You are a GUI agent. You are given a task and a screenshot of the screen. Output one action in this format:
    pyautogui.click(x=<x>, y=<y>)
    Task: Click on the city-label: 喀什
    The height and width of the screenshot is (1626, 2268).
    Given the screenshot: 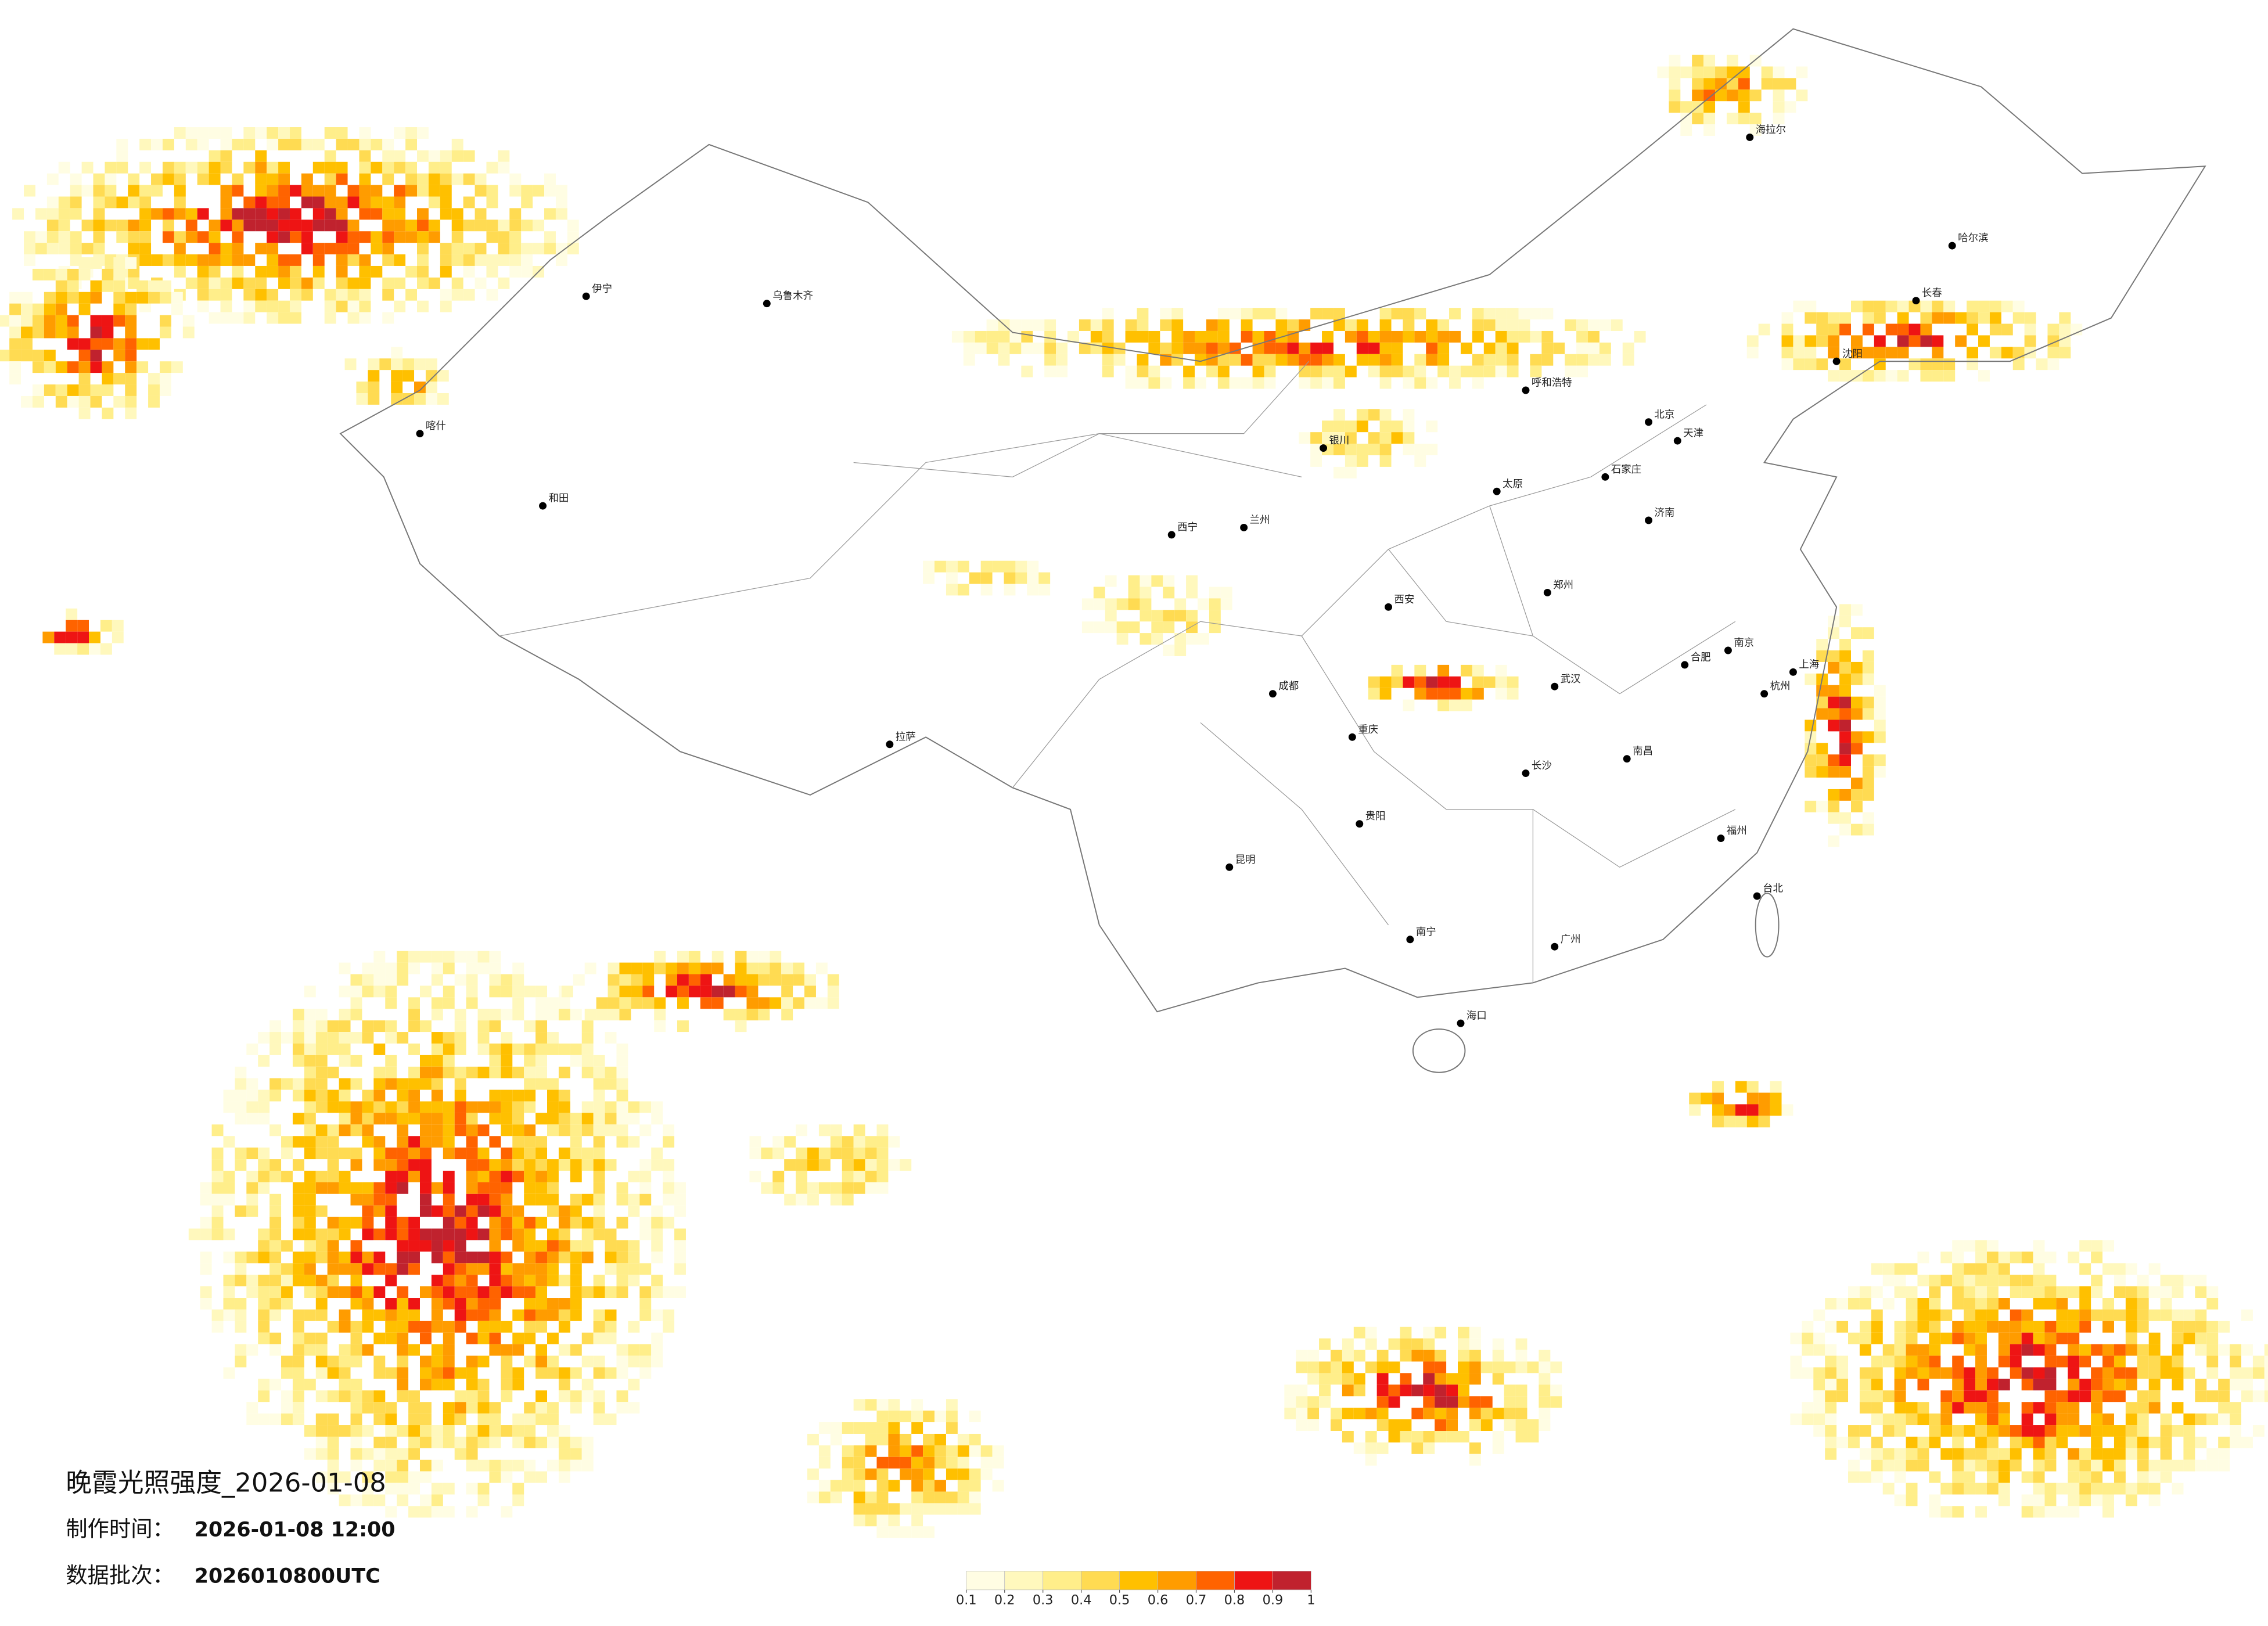 What is the action you would take?
    pyautogui.click(x=436, y=426)
    